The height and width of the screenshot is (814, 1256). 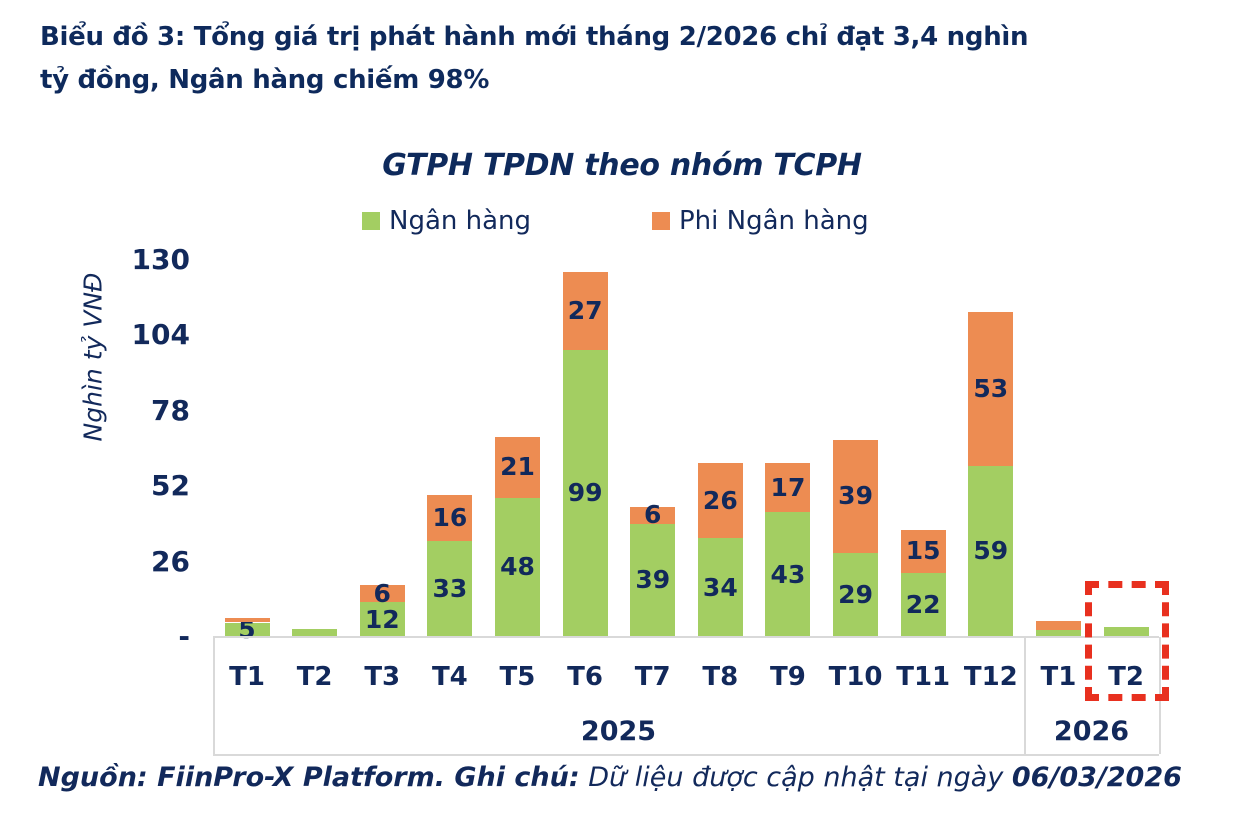 I want to click on y-tick-label: 104, so click(x=160, y=335).